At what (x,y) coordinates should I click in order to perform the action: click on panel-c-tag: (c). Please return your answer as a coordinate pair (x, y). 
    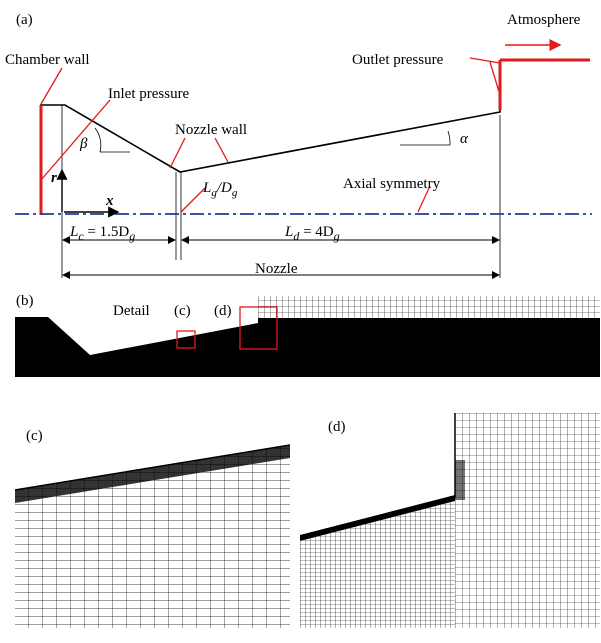
    Looking at the image, I should click on (34, 436).